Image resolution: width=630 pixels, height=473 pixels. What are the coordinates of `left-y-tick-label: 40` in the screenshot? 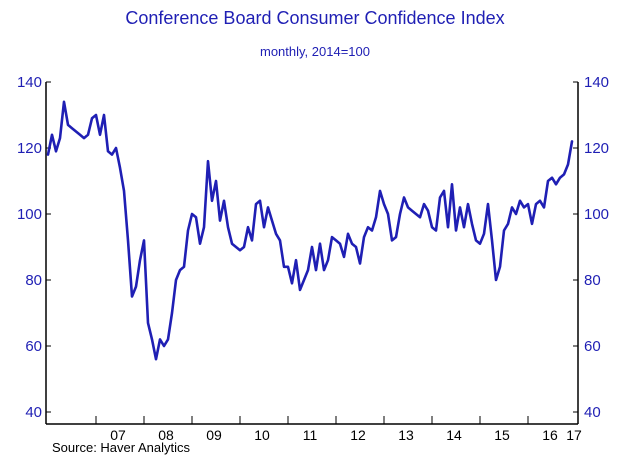 It's located at (33, 412).